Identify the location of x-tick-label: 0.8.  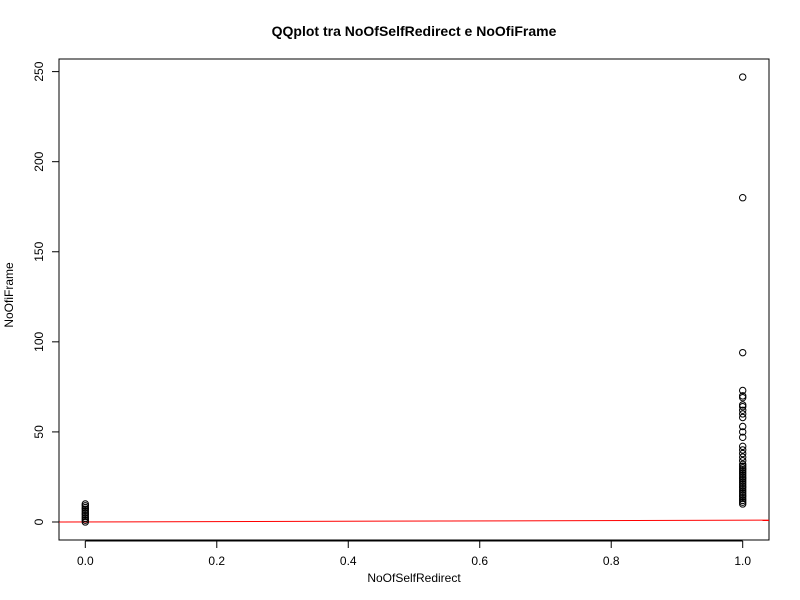
(611, 561).